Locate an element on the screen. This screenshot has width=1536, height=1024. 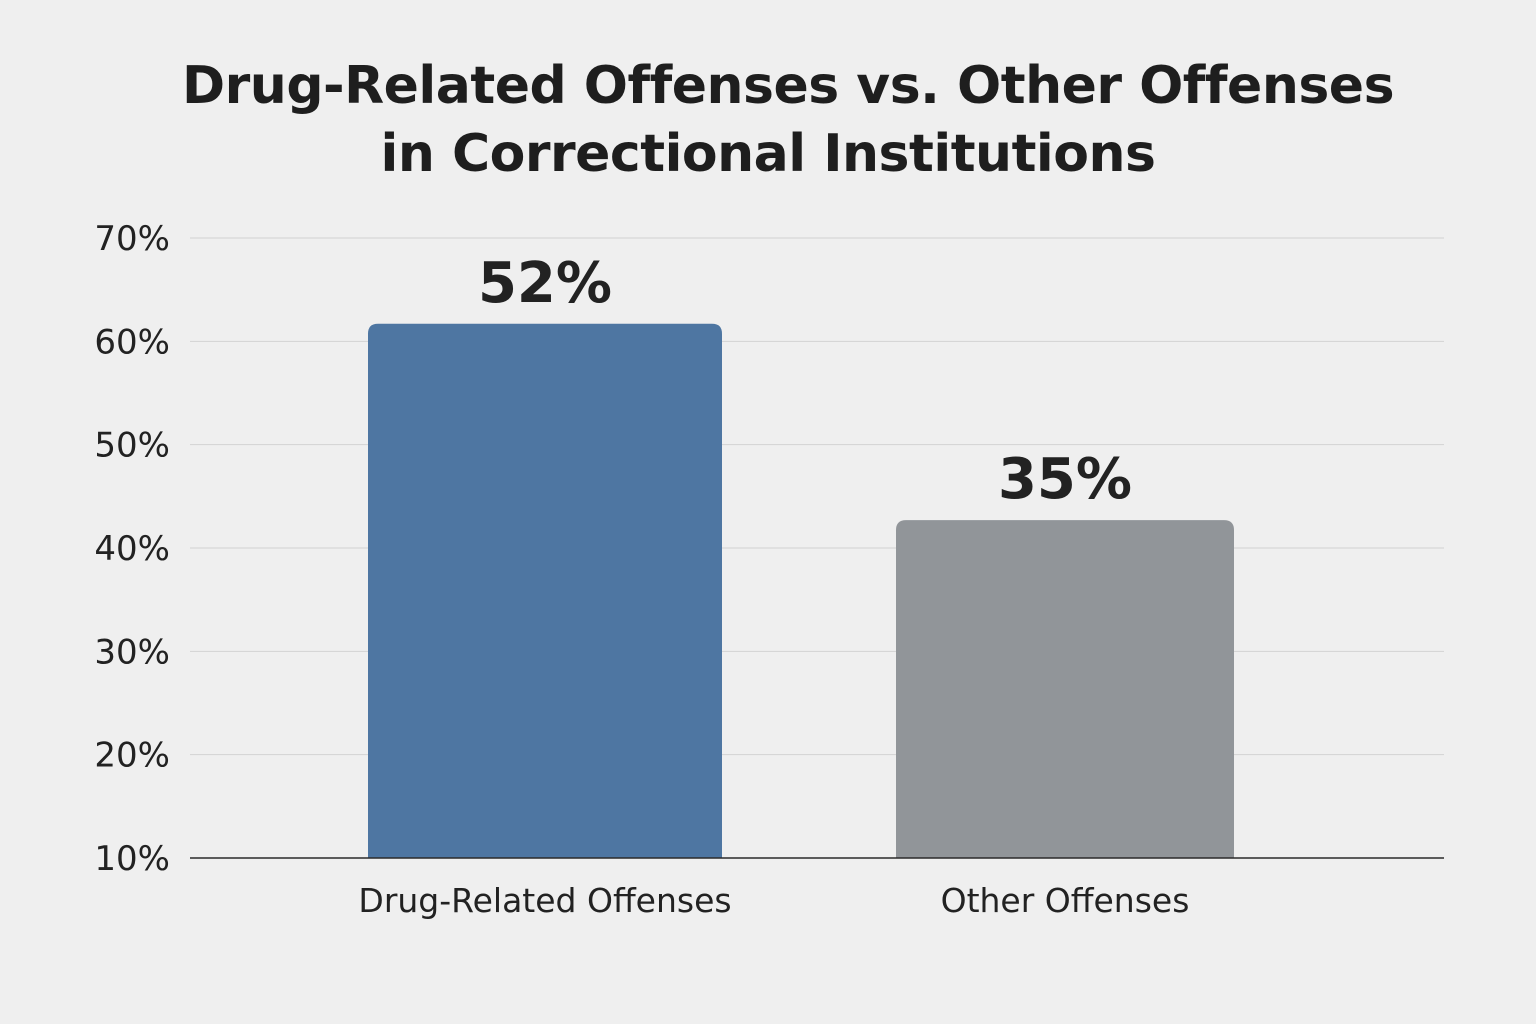
y-tick-label: 10% is located at coordinates (132, 859).